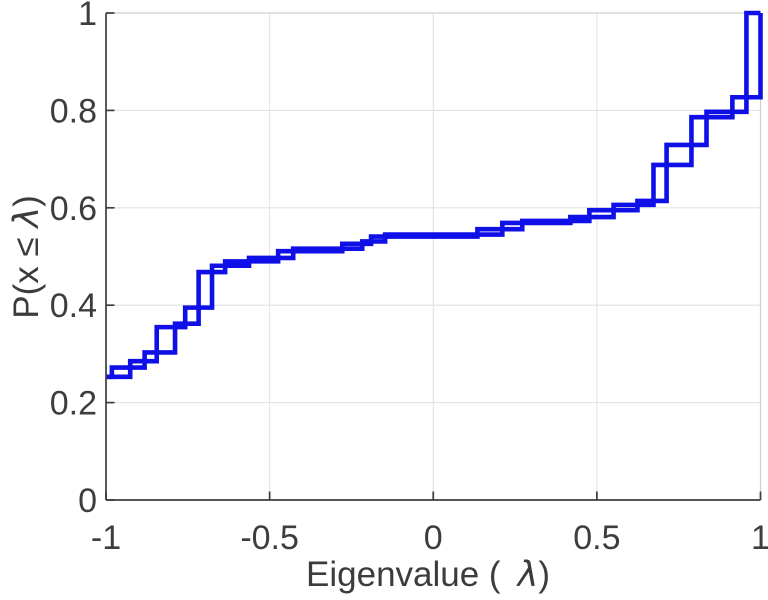  Describe the element at coordinates (73, 306) in the screenshot. I see `y-tick-label: 0.4` at that location.